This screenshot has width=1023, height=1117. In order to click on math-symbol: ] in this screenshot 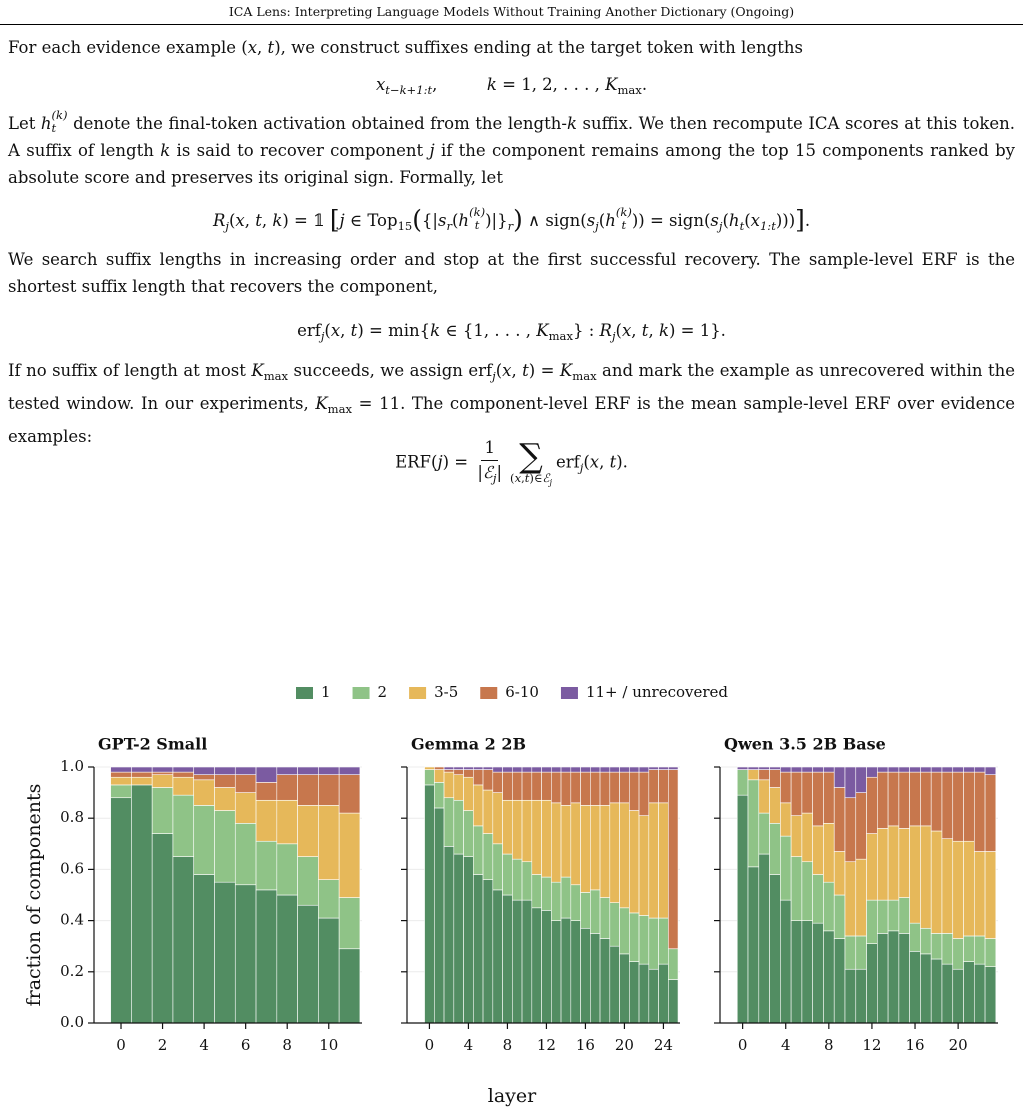, I will do `click(800, 219)`.